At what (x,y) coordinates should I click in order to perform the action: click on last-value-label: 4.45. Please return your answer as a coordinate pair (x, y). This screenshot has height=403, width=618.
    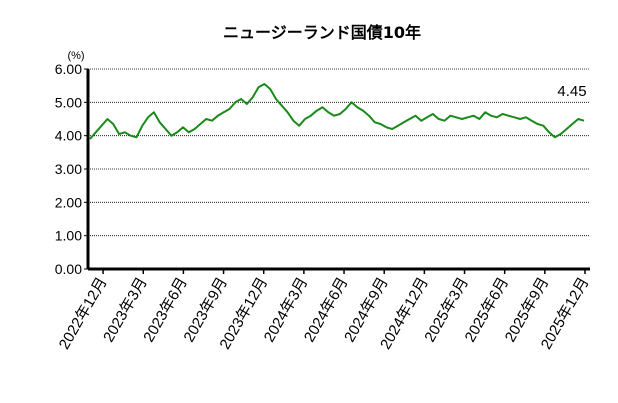
    Looking at the image, I should click on (571, 91).